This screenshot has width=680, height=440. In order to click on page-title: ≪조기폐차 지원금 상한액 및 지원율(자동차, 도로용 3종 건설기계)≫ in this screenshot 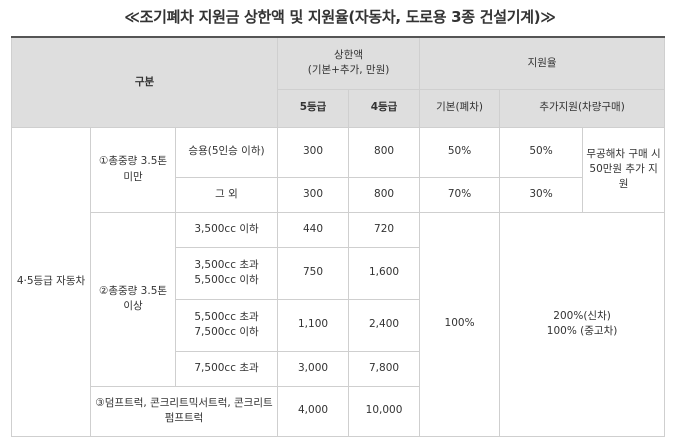, I will do `click(340, 17)`.